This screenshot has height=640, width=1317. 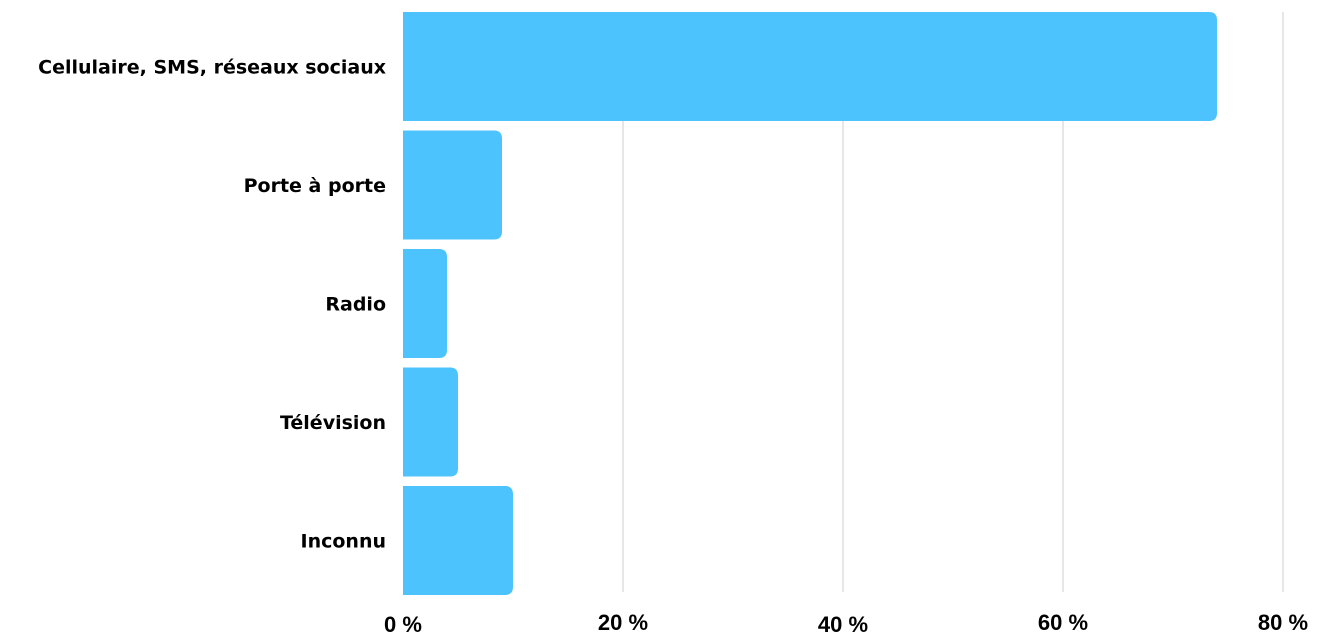 What do you see at coordinates (344, 542) in the screenshot?
I see `category-label: Inconnu` at bounding box center [344, 542].